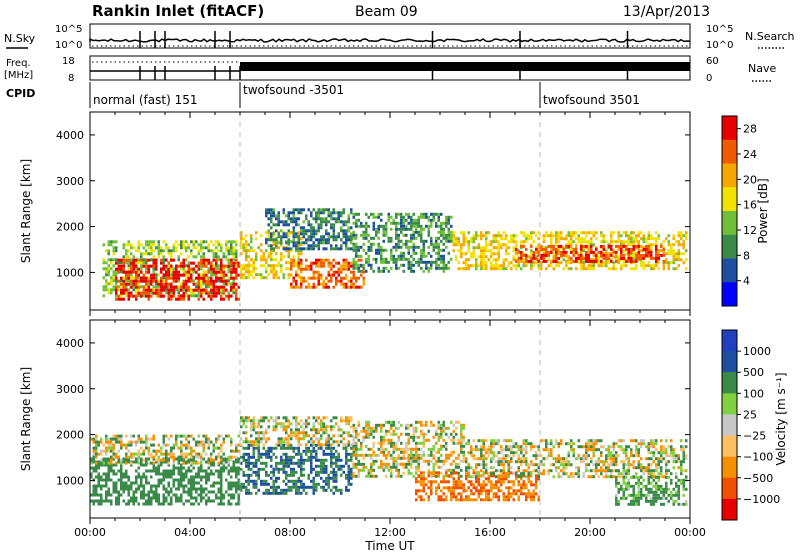 The height and width of the screenshot is (554, 800). What do you see at coordinates (386, 12) in the screenshot?
I see `beam-label: Beam 09` at bounding box center [386, 12].